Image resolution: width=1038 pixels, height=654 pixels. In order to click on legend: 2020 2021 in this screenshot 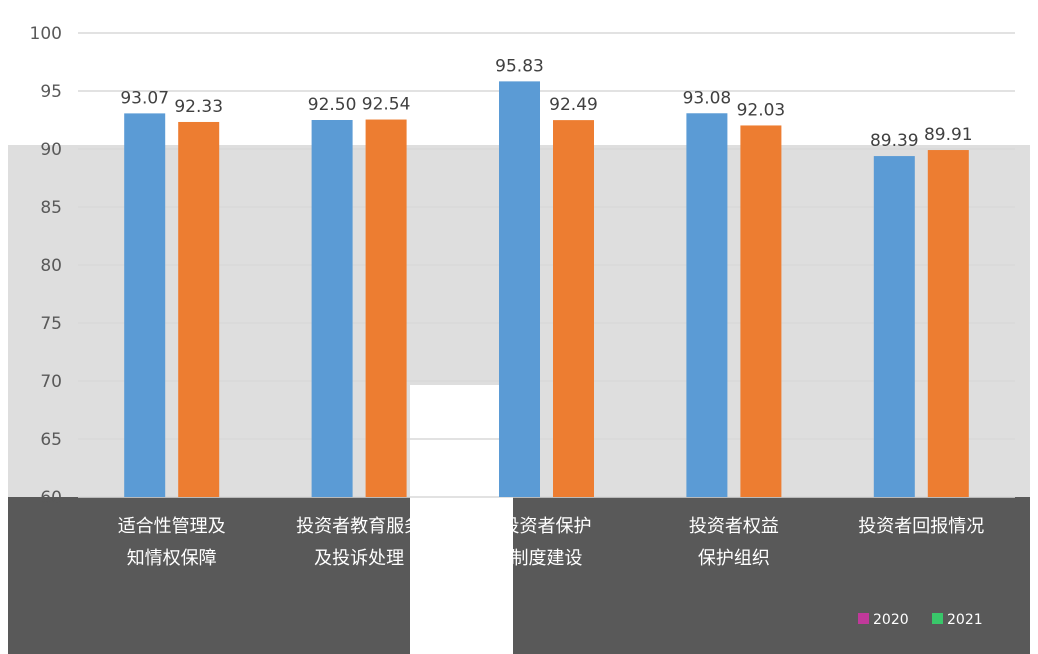, I will do `click(920, 620)`.